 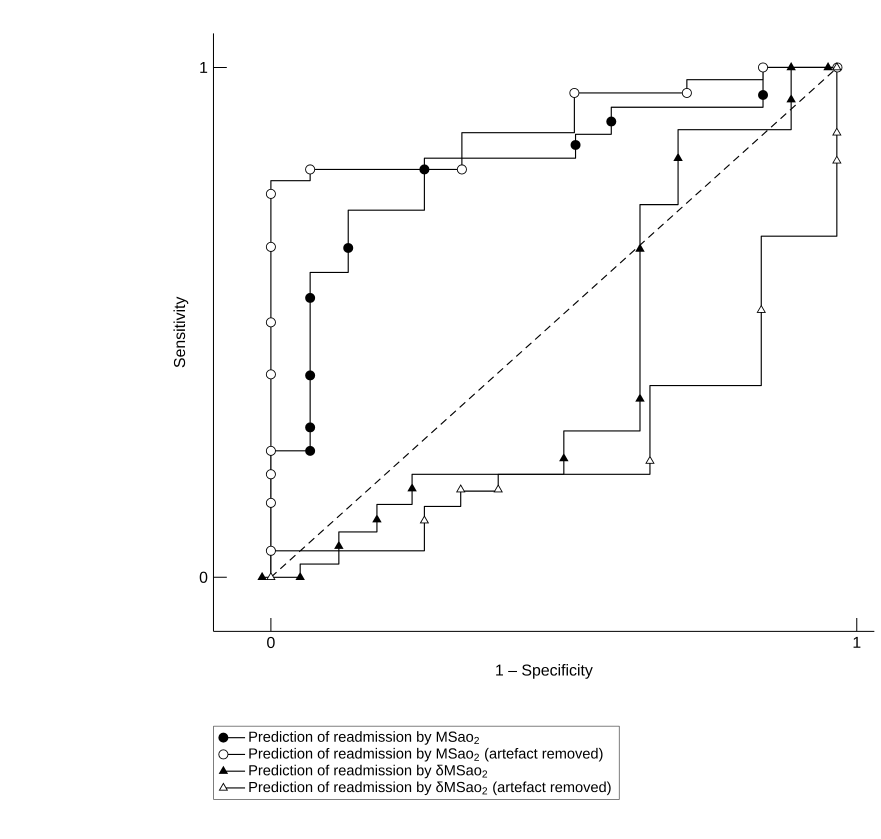 I want to click on legend-label: Prediction of readmission by MSao$_{2}$ (artefact removed), so click(x=426, y=755).